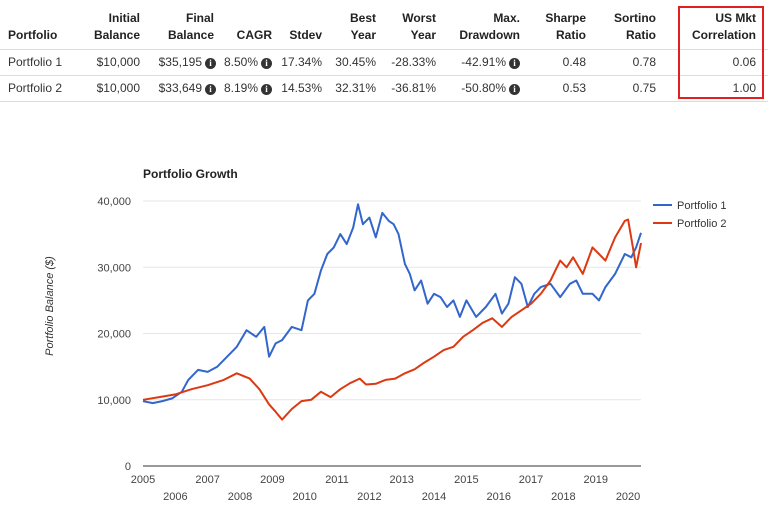 The height and width of the screenshot is (509, 768). I want to click on header-portfolio: Portfolio, so click(32, 35).